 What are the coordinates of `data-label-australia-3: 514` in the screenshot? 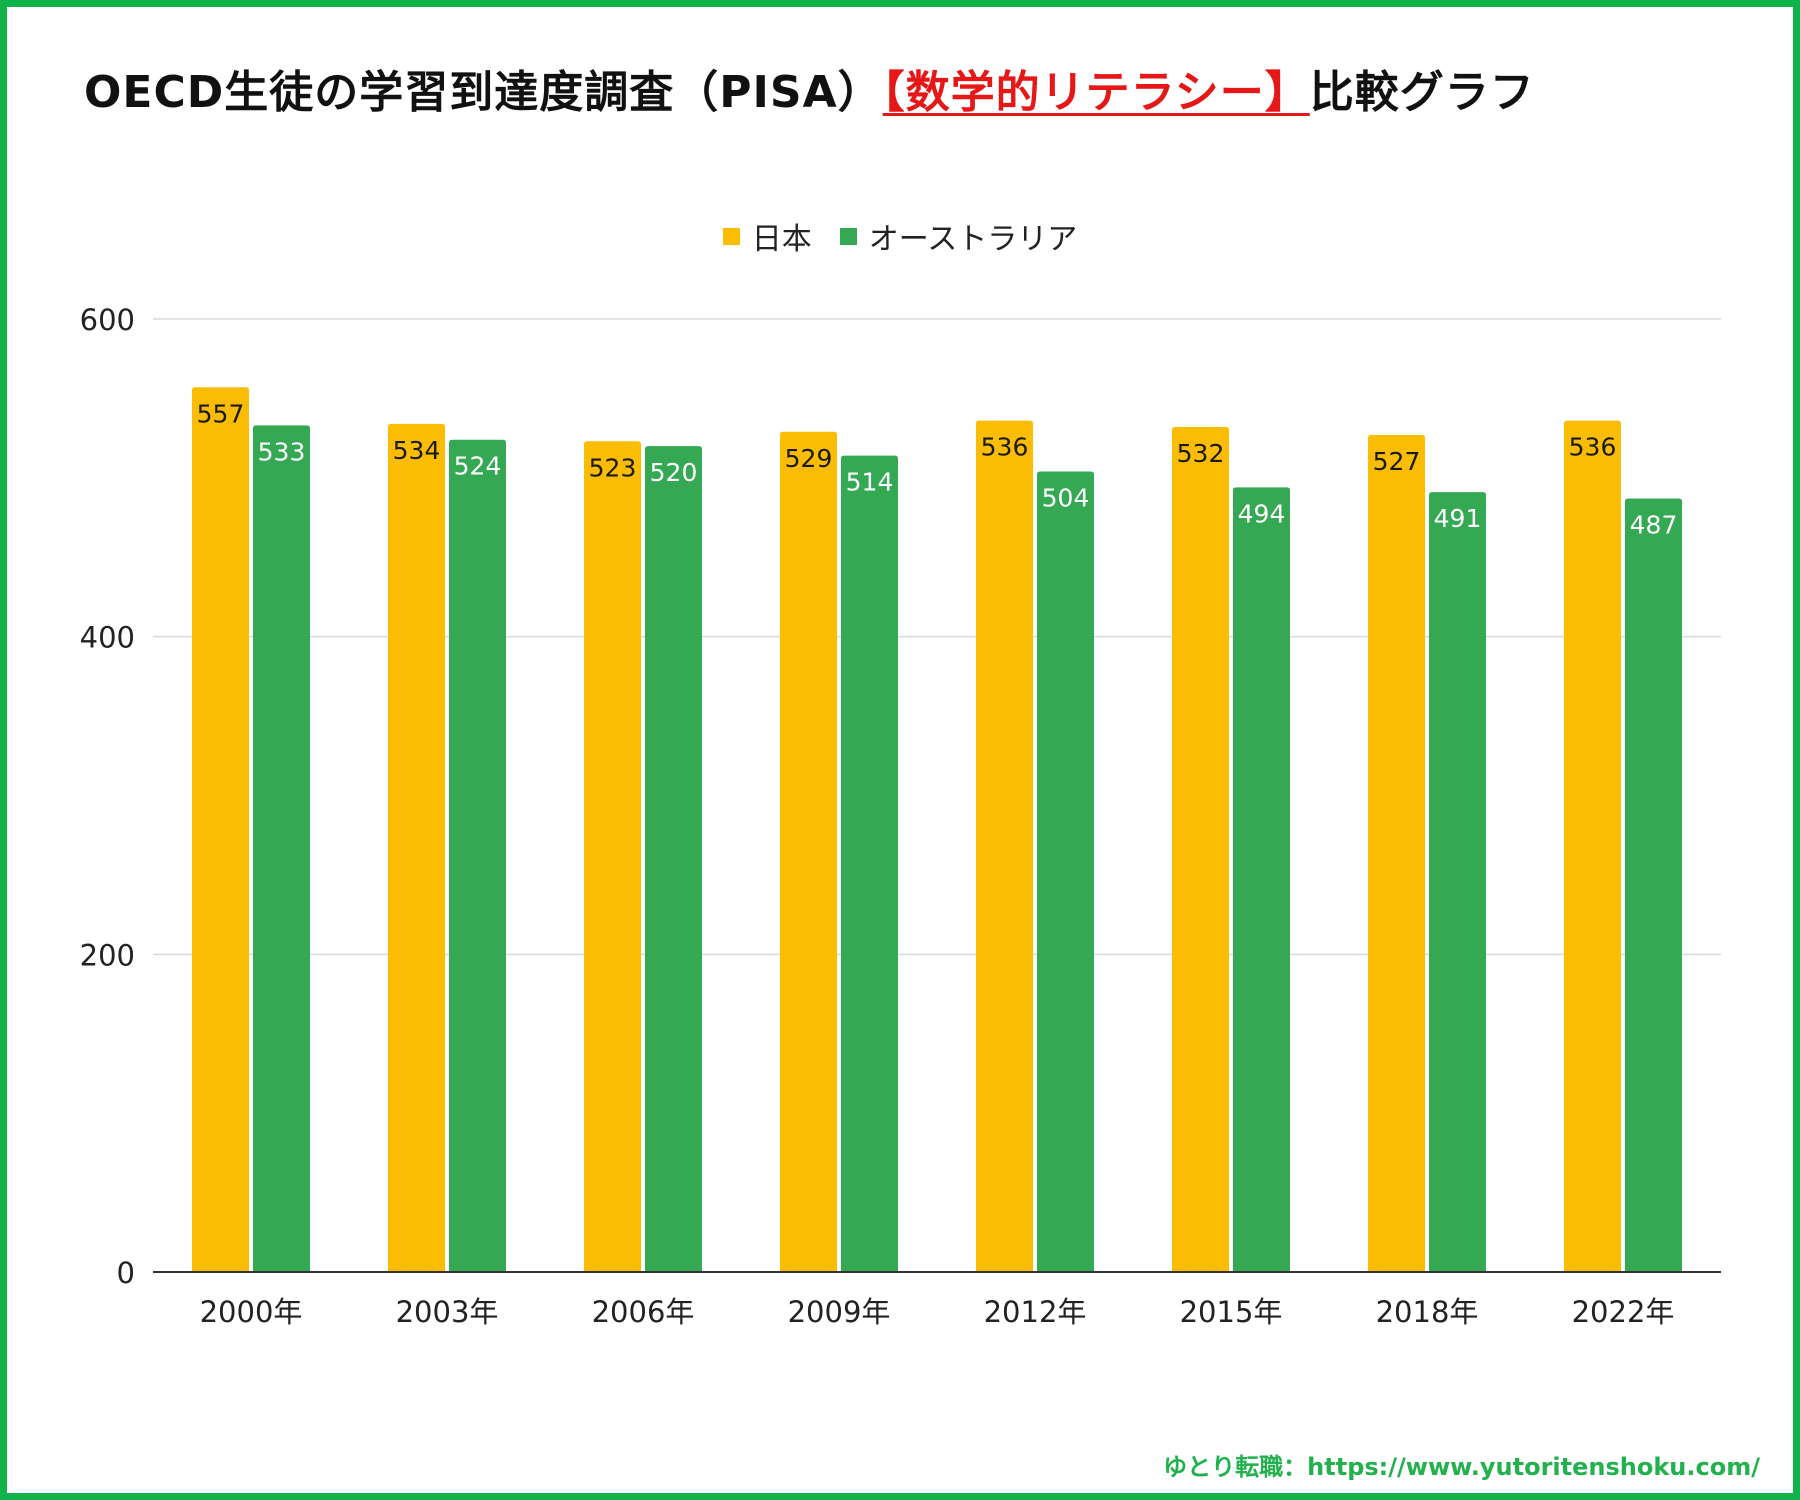 It's located at (870, 482).